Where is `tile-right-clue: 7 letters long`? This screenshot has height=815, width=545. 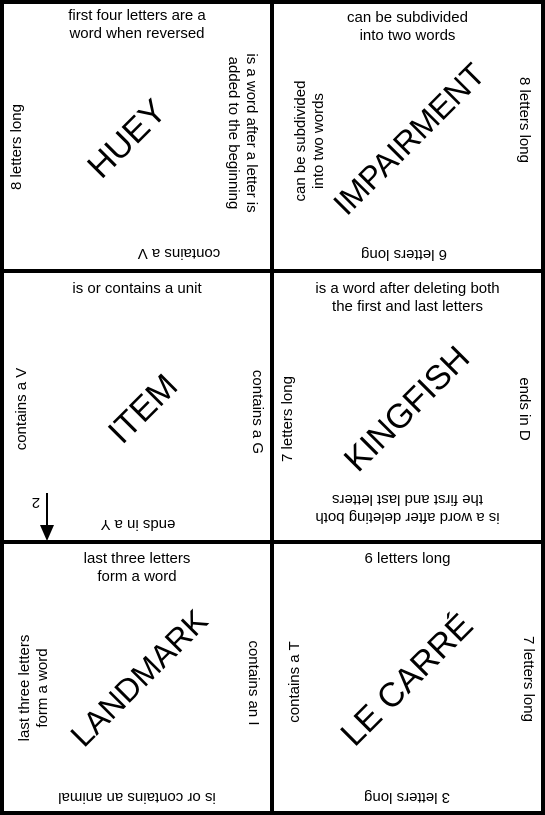 tile-right-clue: 7 letters long is located at coordinates (528, 679).